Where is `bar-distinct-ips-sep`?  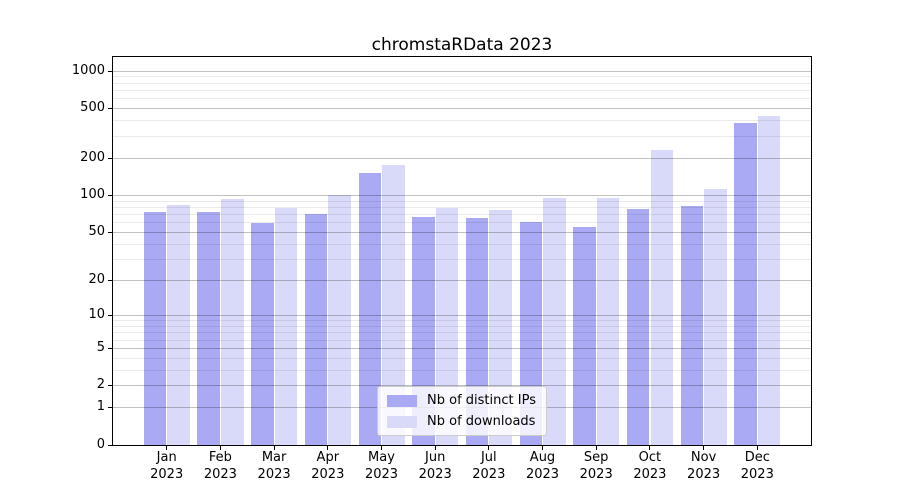
bar-distinct-ips-sep is located at coordinates (584, 335).